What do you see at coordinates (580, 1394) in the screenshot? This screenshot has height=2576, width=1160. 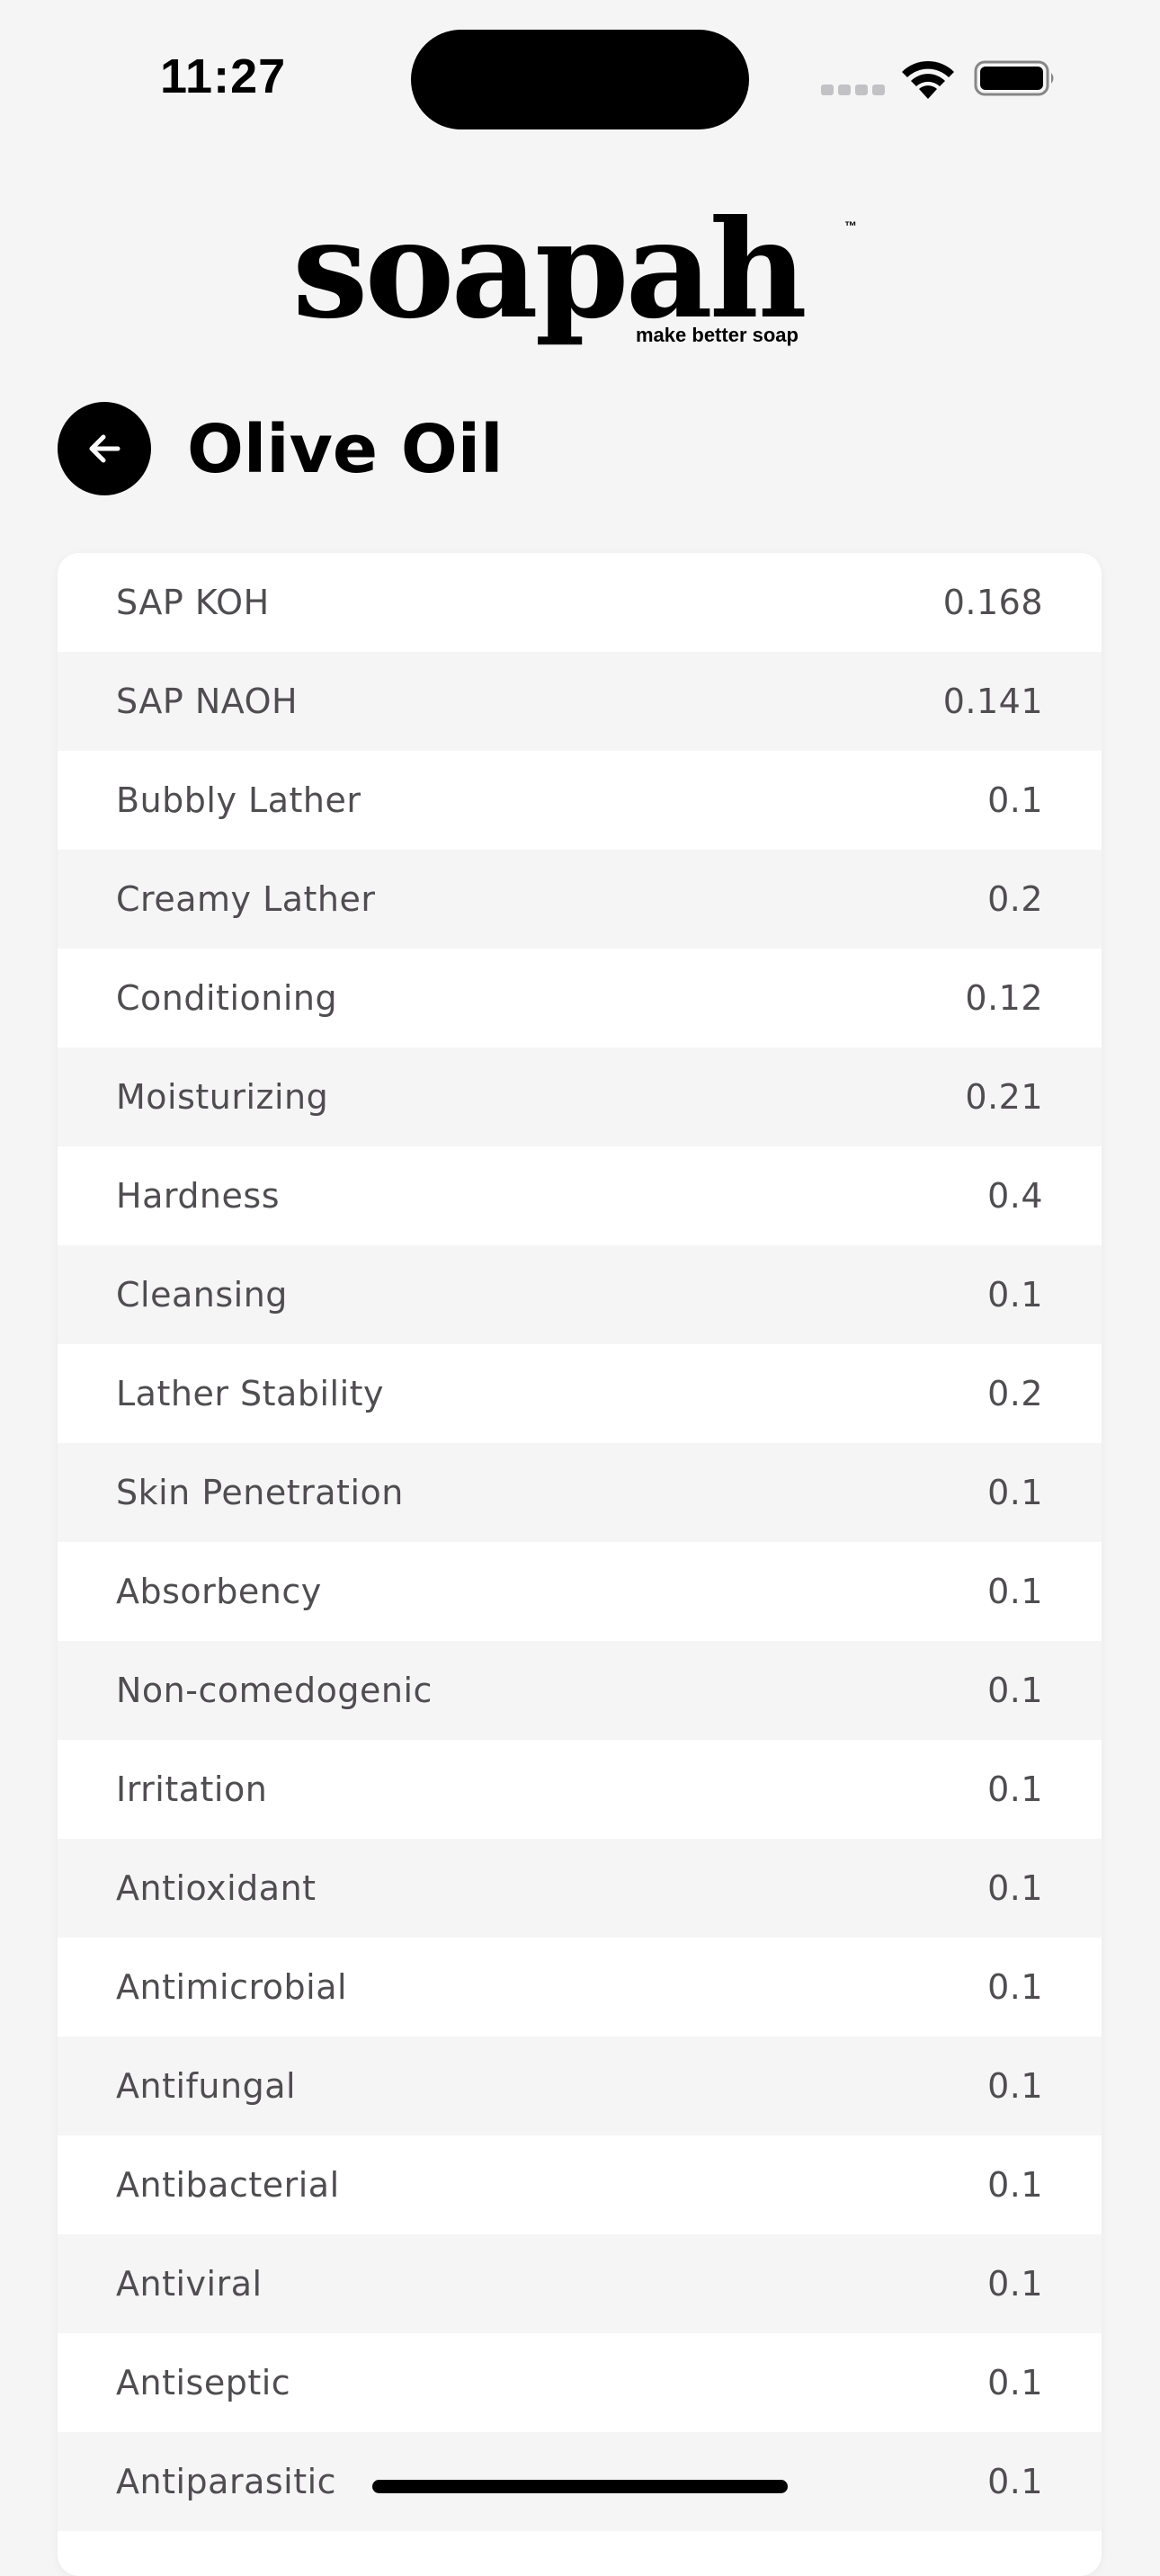 I see `table-row: Lather Stability 0.2` at bounding box center [580, 1394].